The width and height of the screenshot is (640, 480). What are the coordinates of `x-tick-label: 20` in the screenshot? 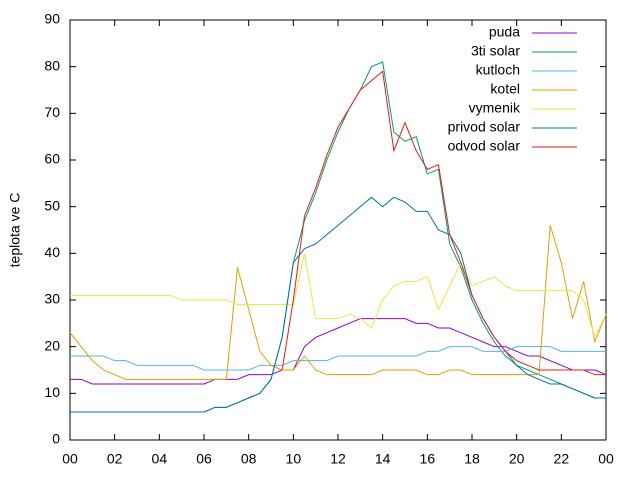 It's located at (517, 459).